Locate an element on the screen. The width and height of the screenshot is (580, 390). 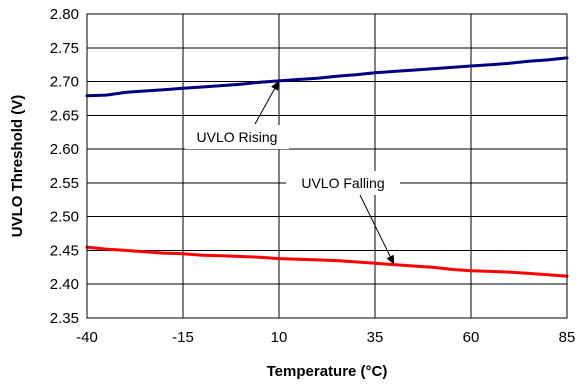
uvlo-rising-label-box is located at coordinates (237, 137).